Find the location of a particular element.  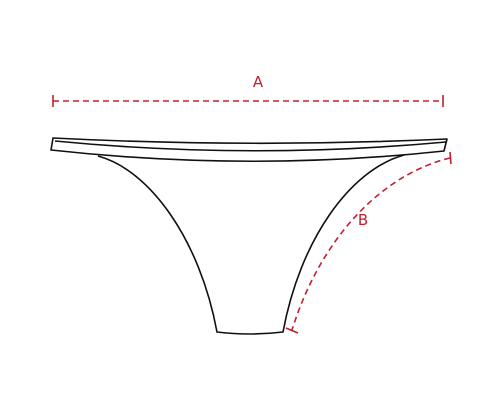

label-a: A is located at coordinates (258, 82).